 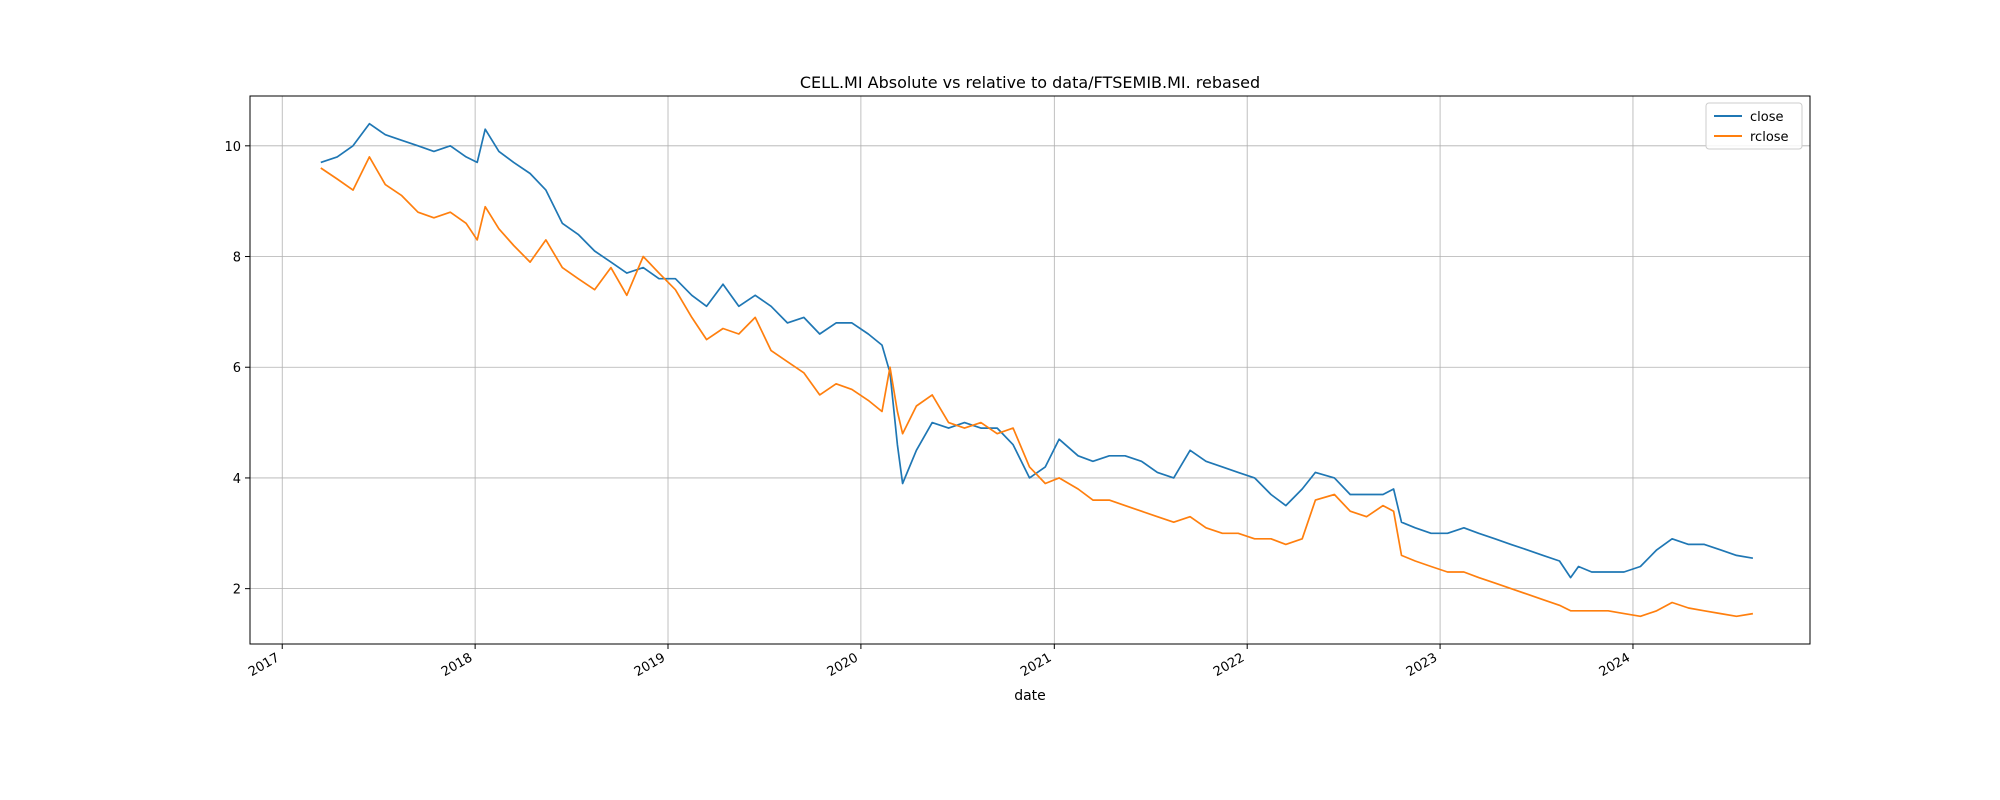 I want to click on x-axis-label: date, so click(x=1030, y=696).